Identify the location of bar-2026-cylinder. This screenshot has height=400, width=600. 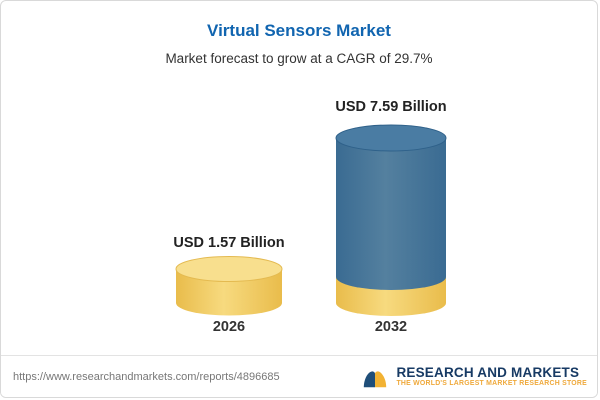
(229, 286).